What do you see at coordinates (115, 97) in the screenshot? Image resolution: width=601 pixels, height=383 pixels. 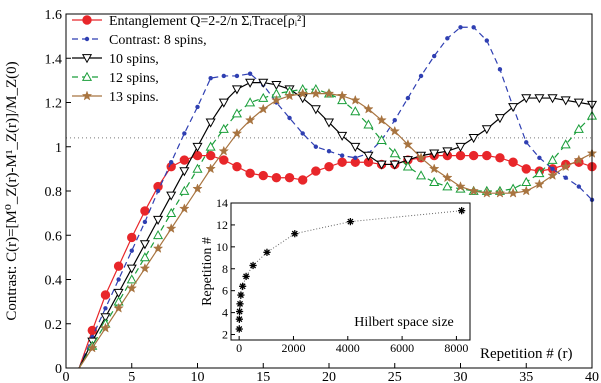 I see `legend-entry: 13 spins.` at bounding box center [115, 97].